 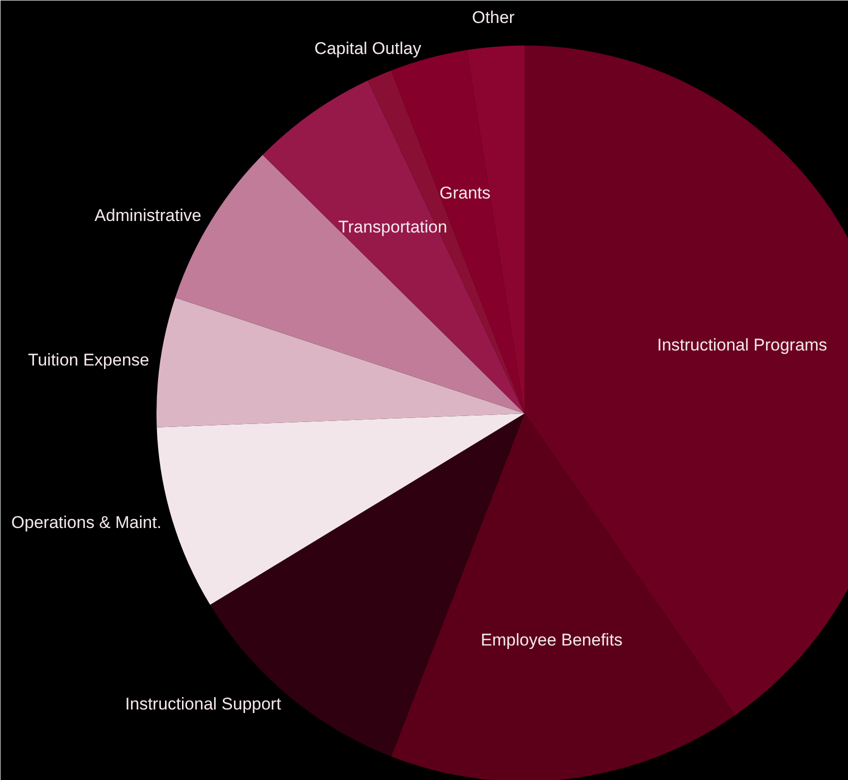 What do you see at coordinates (368, 48) in the screenshot?
I see `slice-label: Capital Outlay` at bounding box center [368, 48].